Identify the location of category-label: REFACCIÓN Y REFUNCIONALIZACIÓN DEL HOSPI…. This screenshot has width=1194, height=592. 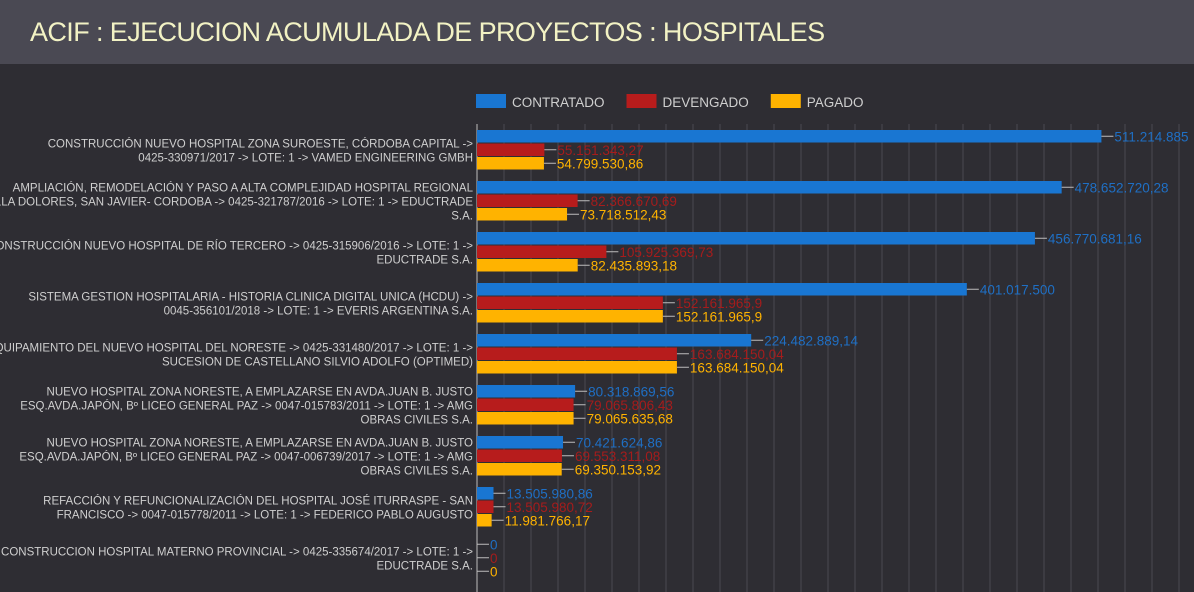
(258, 500).